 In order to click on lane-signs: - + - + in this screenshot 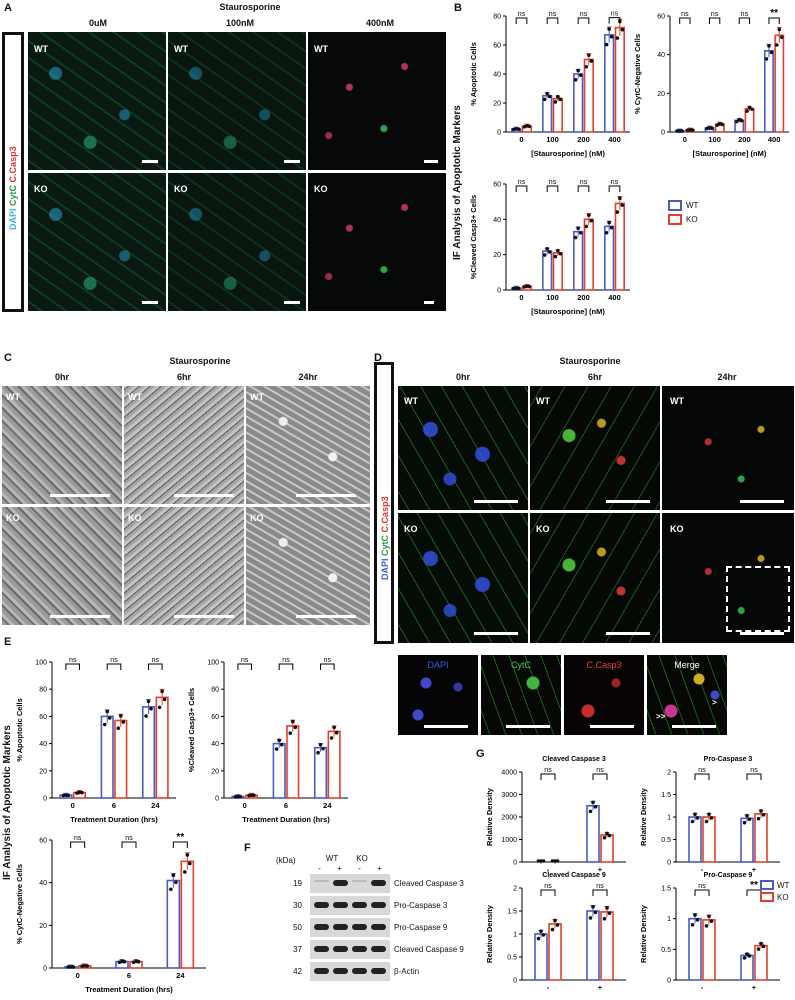, I will do `click(350, 868)`.